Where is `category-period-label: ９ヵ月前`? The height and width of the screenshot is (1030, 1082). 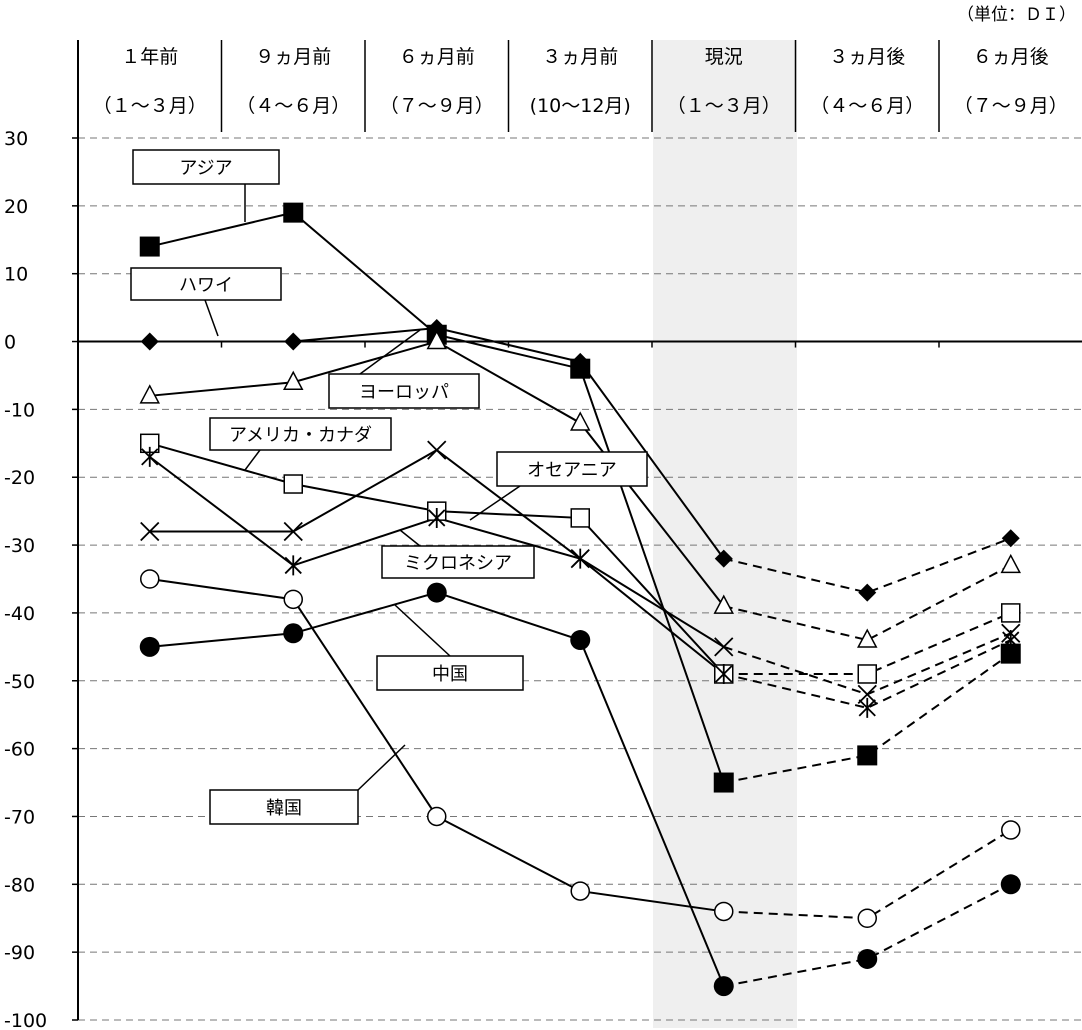 category-period-label: ９ヵ月前 is located at coordinates (293, 57).